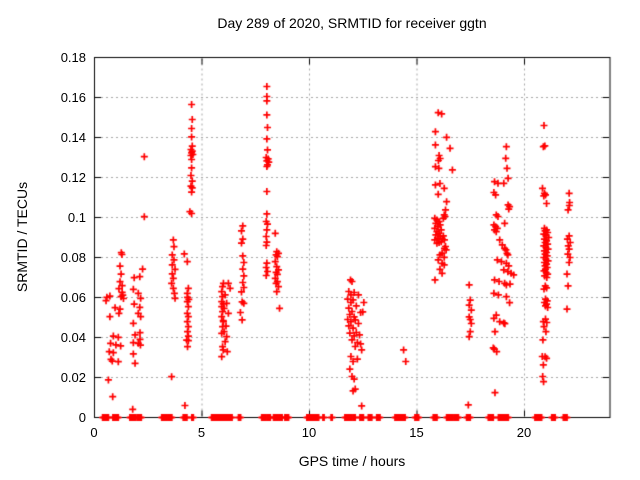 The height and width of the screenshot is (480, 640). Describe the element at coordinates (73, 97) in the screenshot. I see `y-tick-label: 0.16` at that location.